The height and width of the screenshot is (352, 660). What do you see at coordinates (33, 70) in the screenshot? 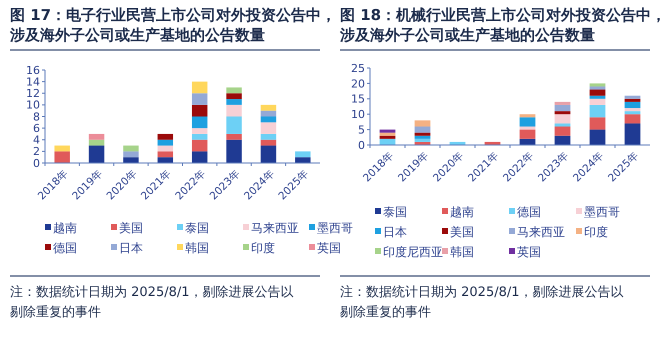
I see `y-tick-label: 16` at bounding box center [33, 70].